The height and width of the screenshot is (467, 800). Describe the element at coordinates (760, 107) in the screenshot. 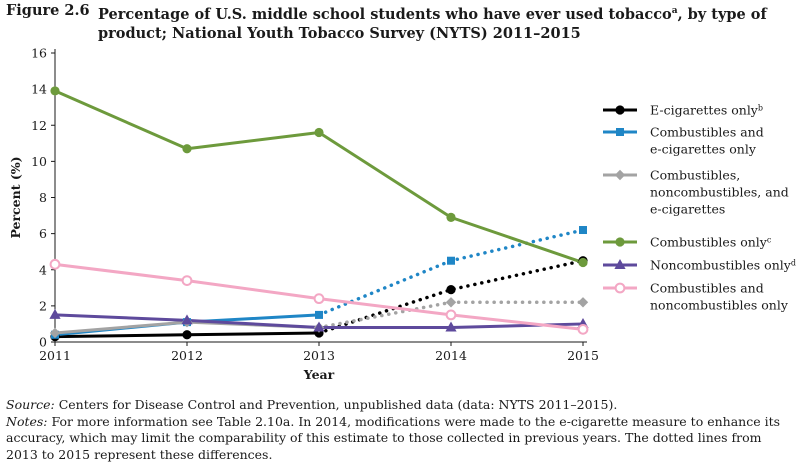

I see `legend-label-superscript: b` at that location.